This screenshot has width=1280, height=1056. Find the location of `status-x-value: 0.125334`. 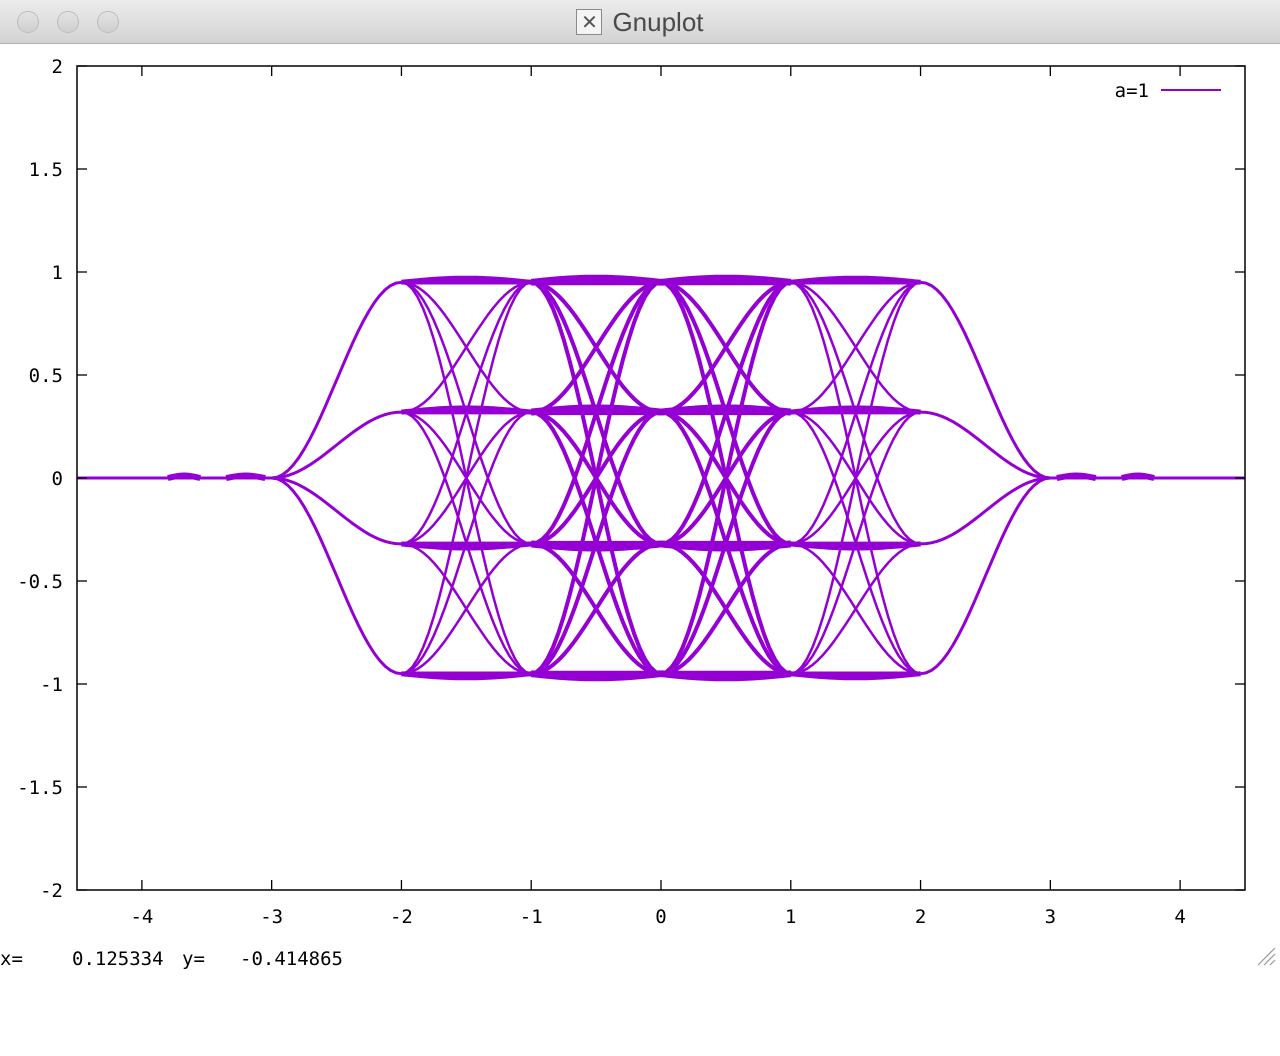

status-x-value: 0.125334 is located at coordinates (118, 959).